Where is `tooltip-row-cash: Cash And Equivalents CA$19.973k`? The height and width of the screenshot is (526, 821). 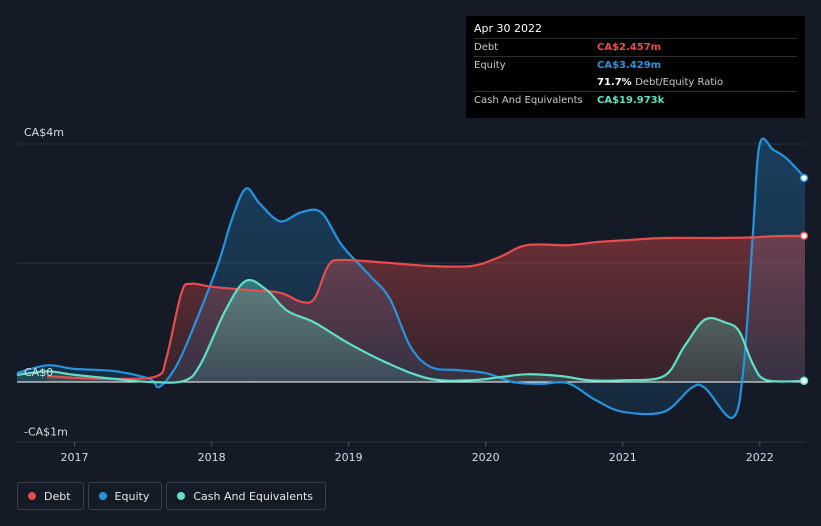
tooltip-row-cash: Cash And Equivalents CA$19.973k is located at coordinates (635, 100).